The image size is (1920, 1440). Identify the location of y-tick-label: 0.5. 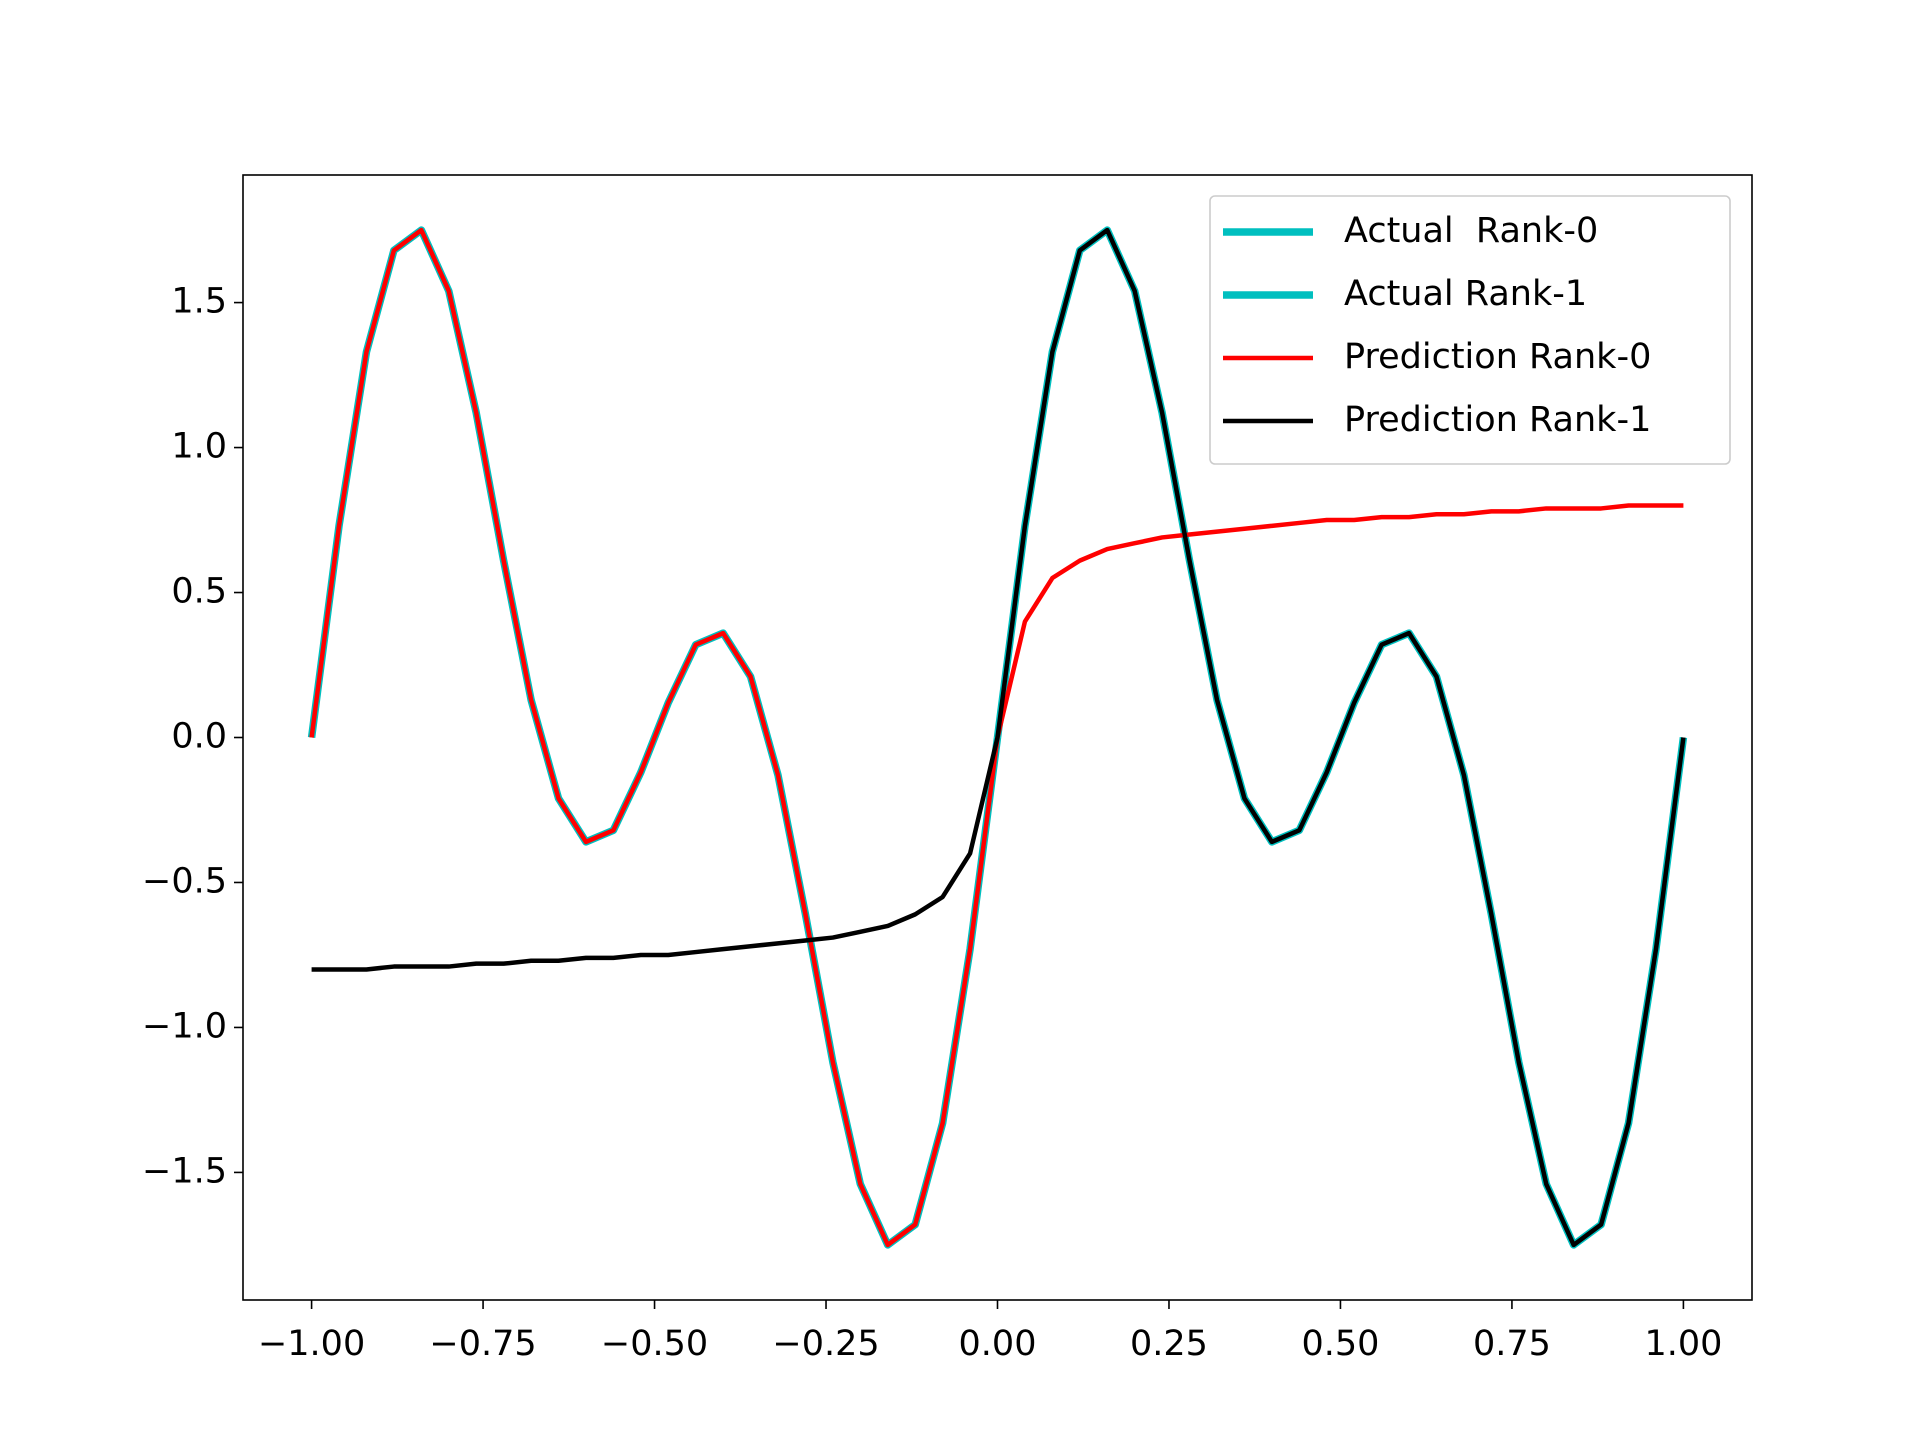
(199, 592).